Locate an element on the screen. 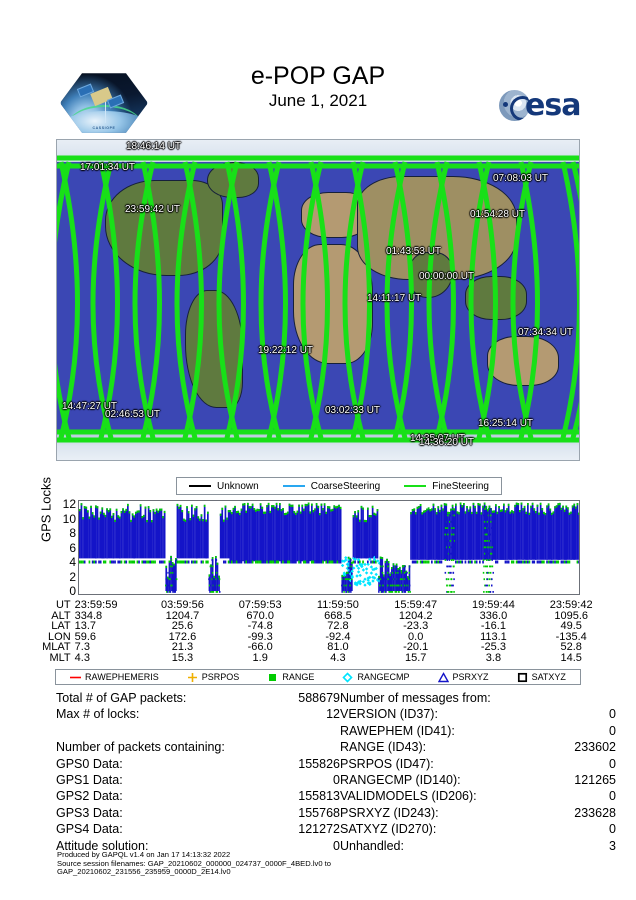  map-time-label: 03:02:33 UT is located at coordinates (353, 410).